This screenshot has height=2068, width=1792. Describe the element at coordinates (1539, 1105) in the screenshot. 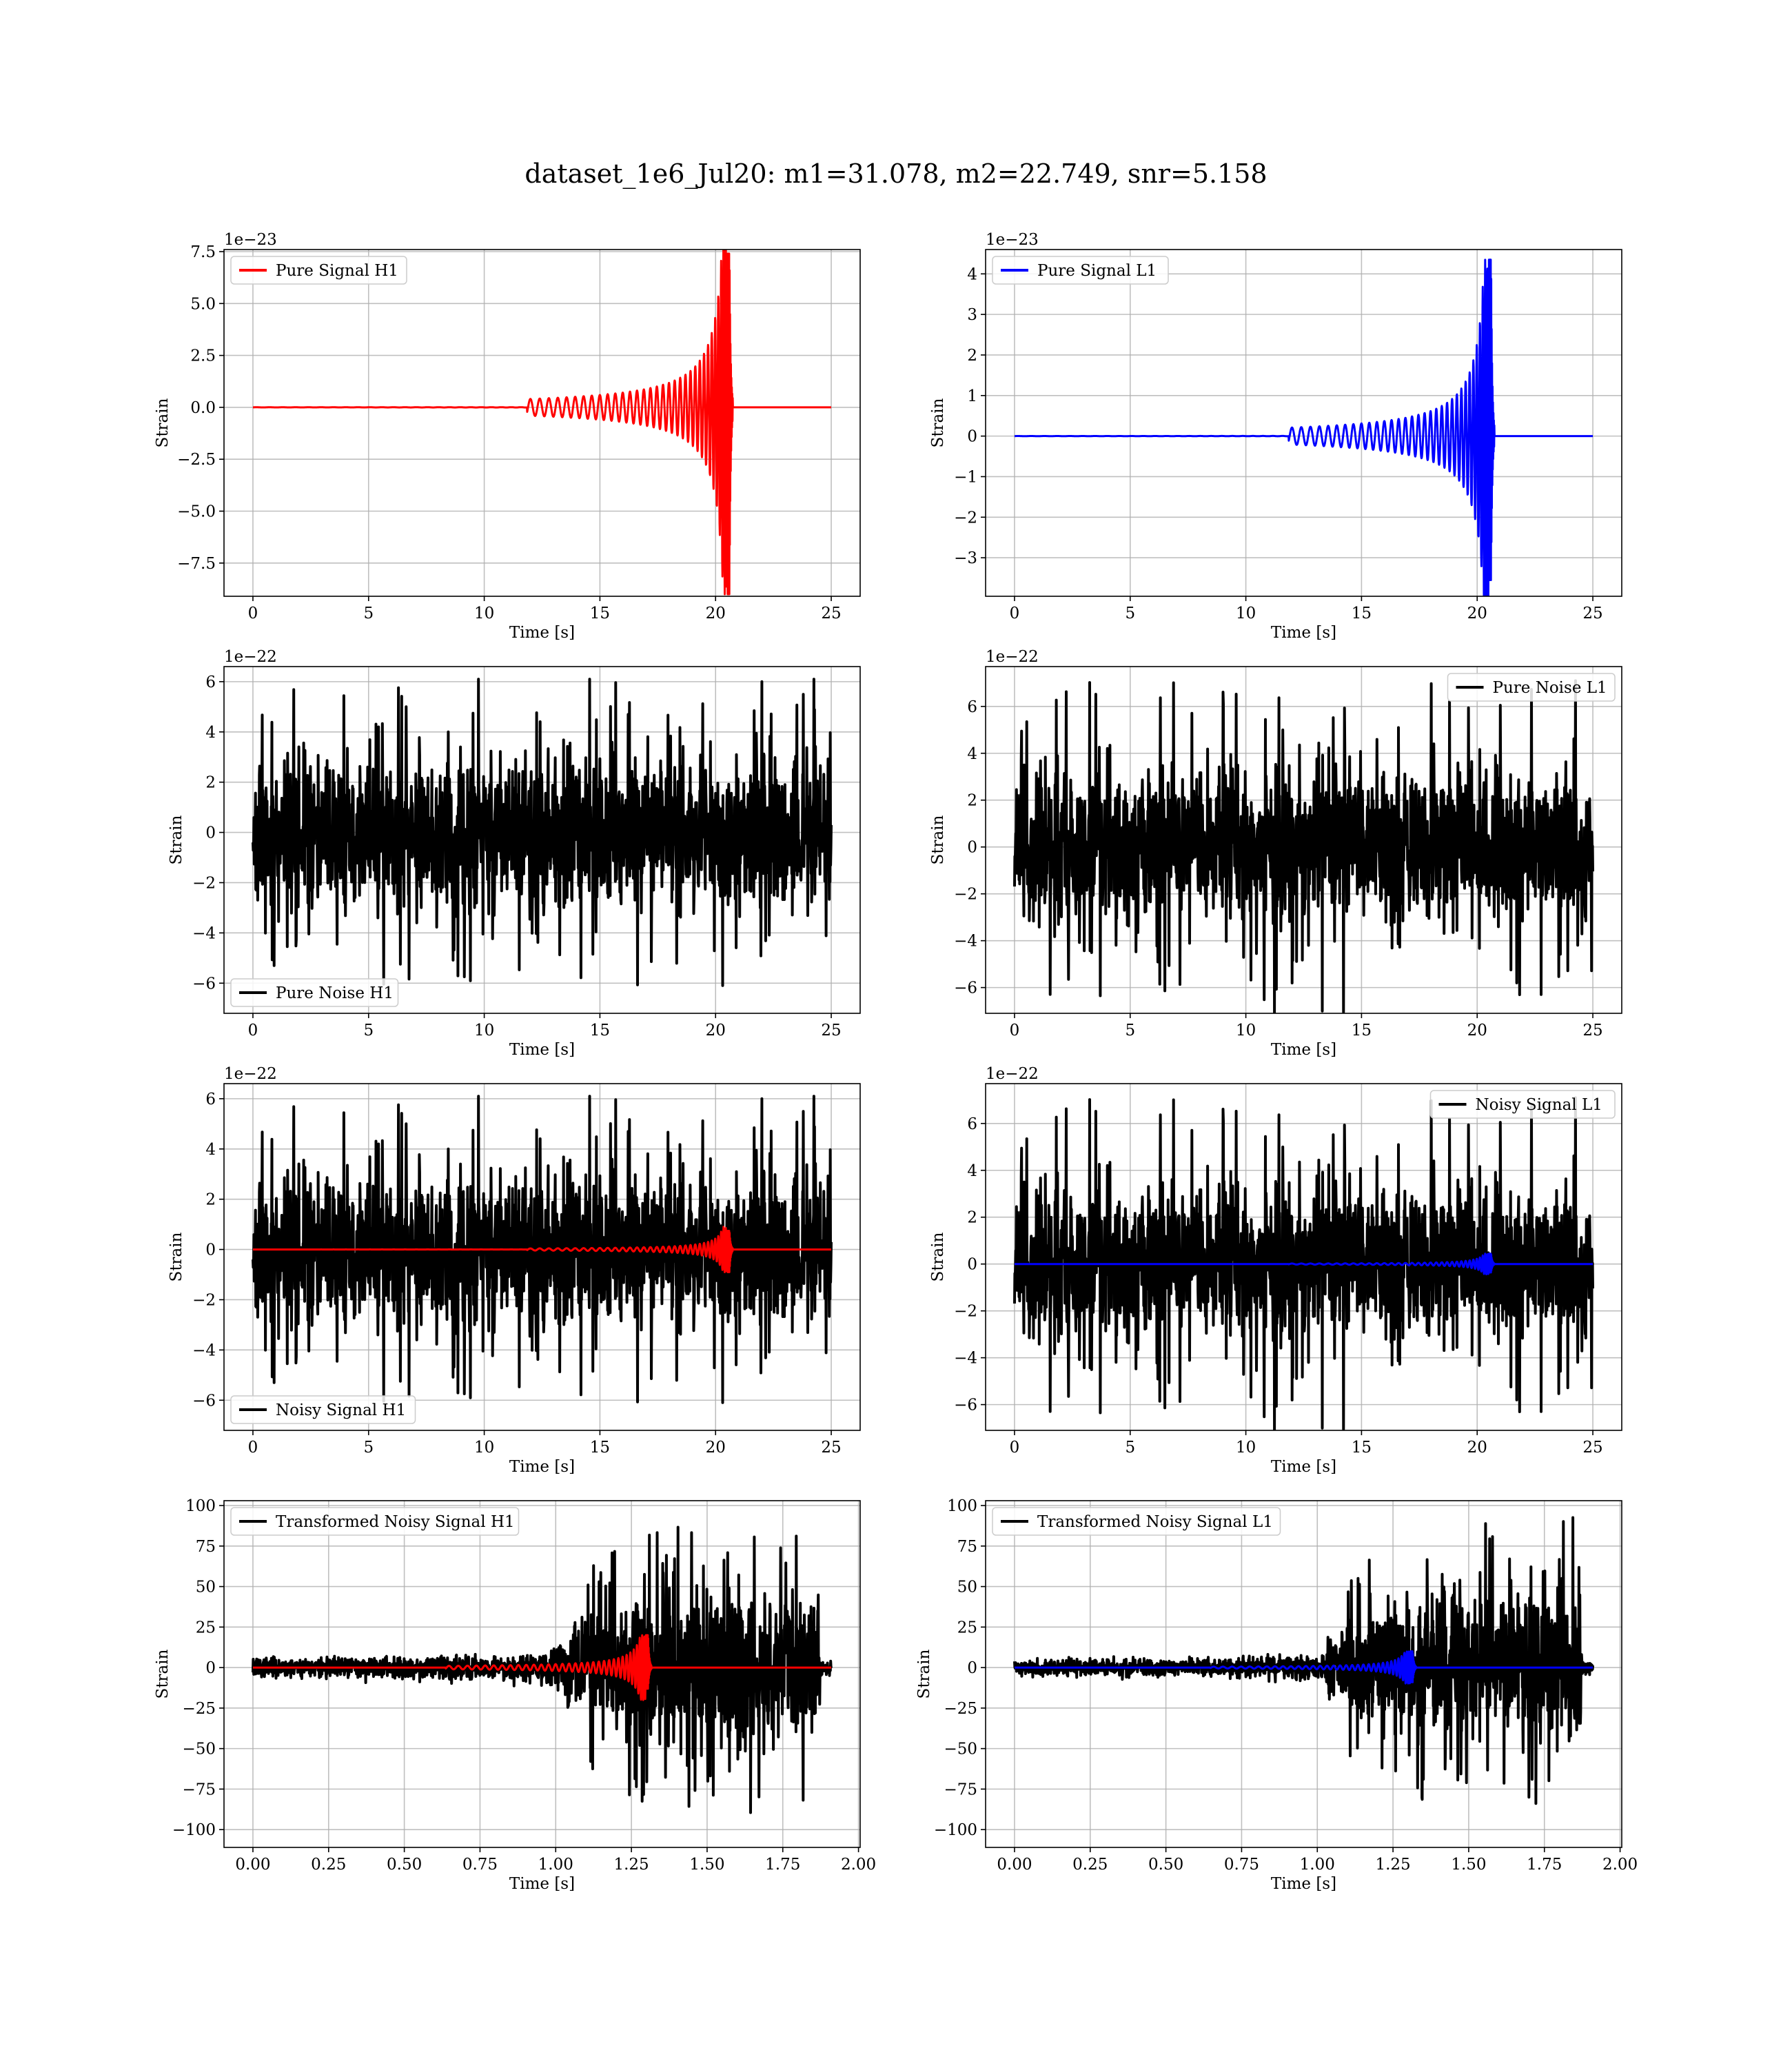

I see `legend-label: Noisy Signal L1` at that location.